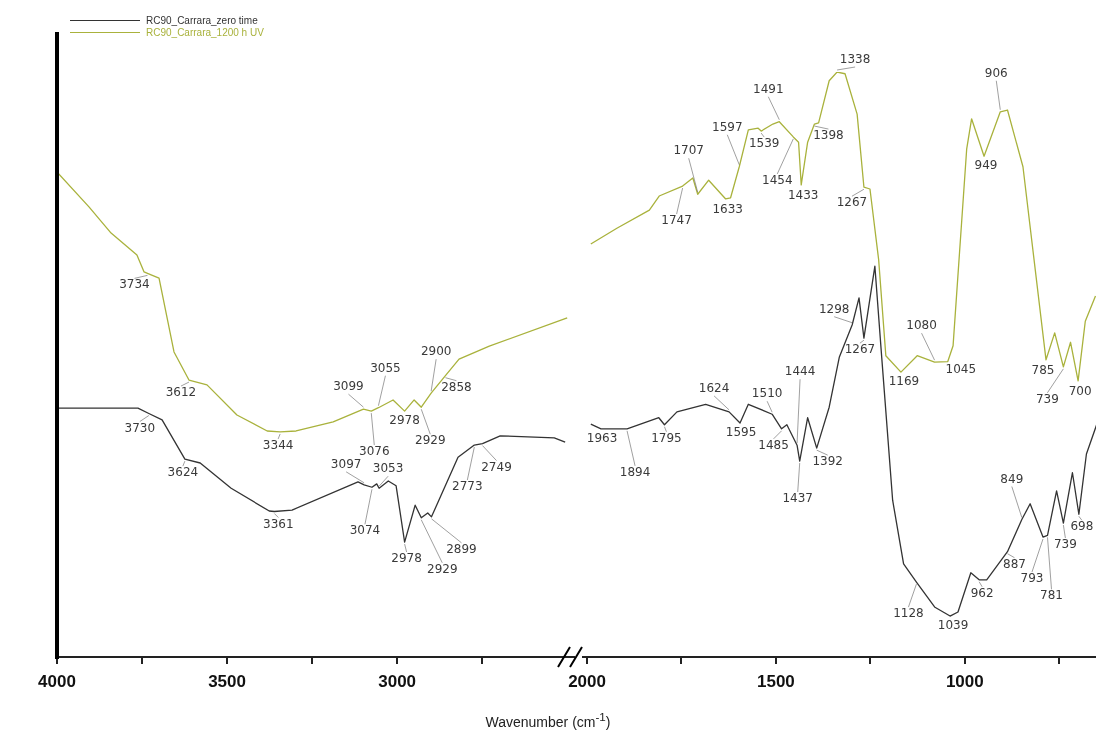 Image resolution: width=1096 pixels, height=742 pixels. Describe the element at coordinates (587, 681) in the screenshot. I see `x-tick-label: 2000` at that location.